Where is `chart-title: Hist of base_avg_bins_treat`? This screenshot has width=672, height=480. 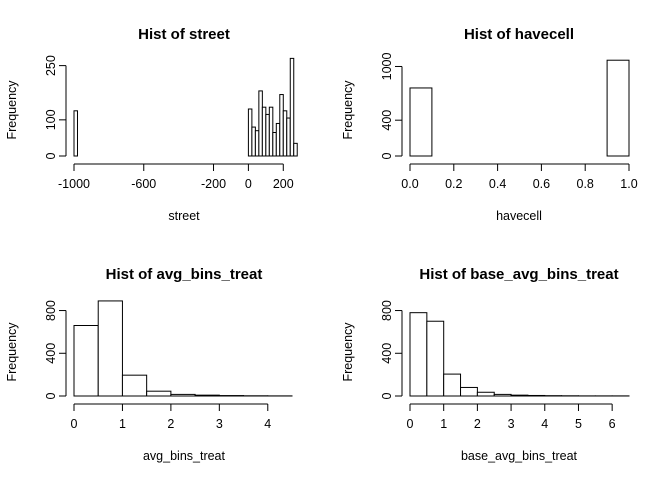
chart-title: Hist of base_avg_bins_treat is located at coordinates (518, 274).